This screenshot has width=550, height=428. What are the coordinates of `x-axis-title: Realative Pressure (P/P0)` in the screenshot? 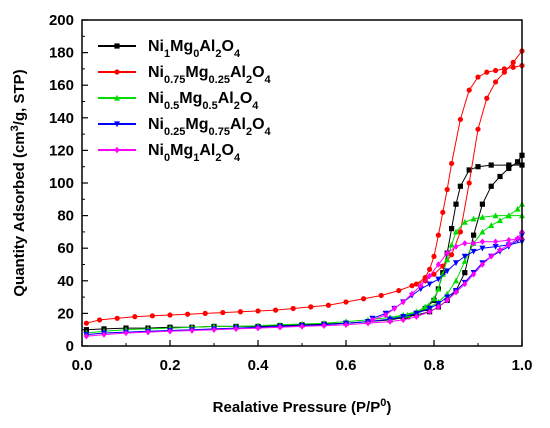 It's located at (302, 406).